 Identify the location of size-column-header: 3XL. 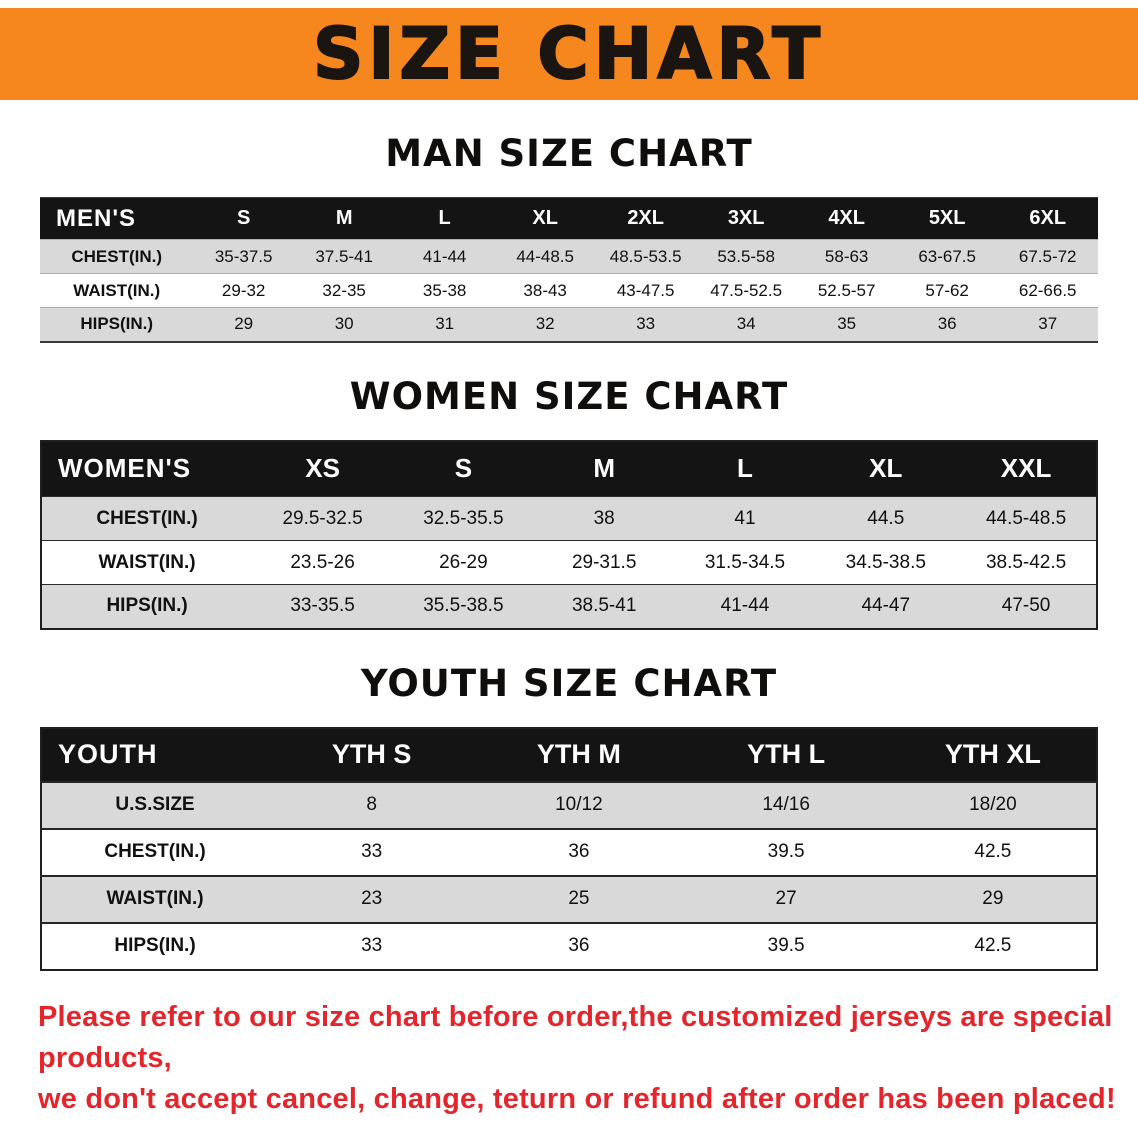
(746, 218).